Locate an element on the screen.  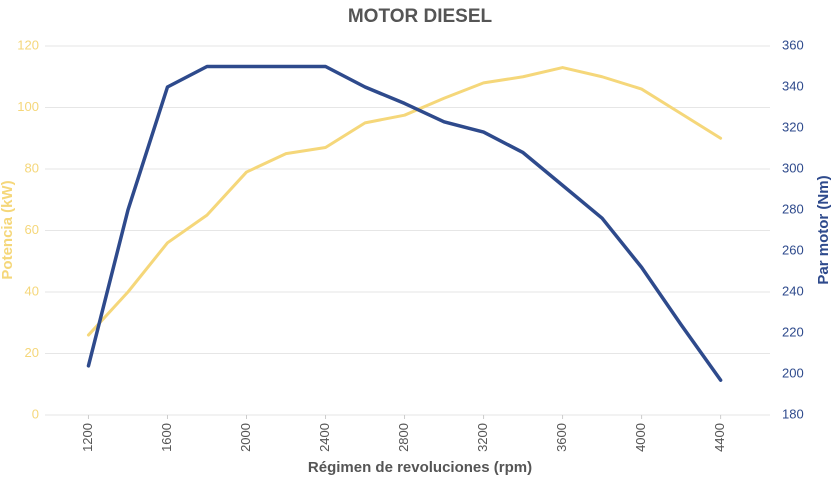
y-tick-label: 40 is located at coordinates (32, 290).